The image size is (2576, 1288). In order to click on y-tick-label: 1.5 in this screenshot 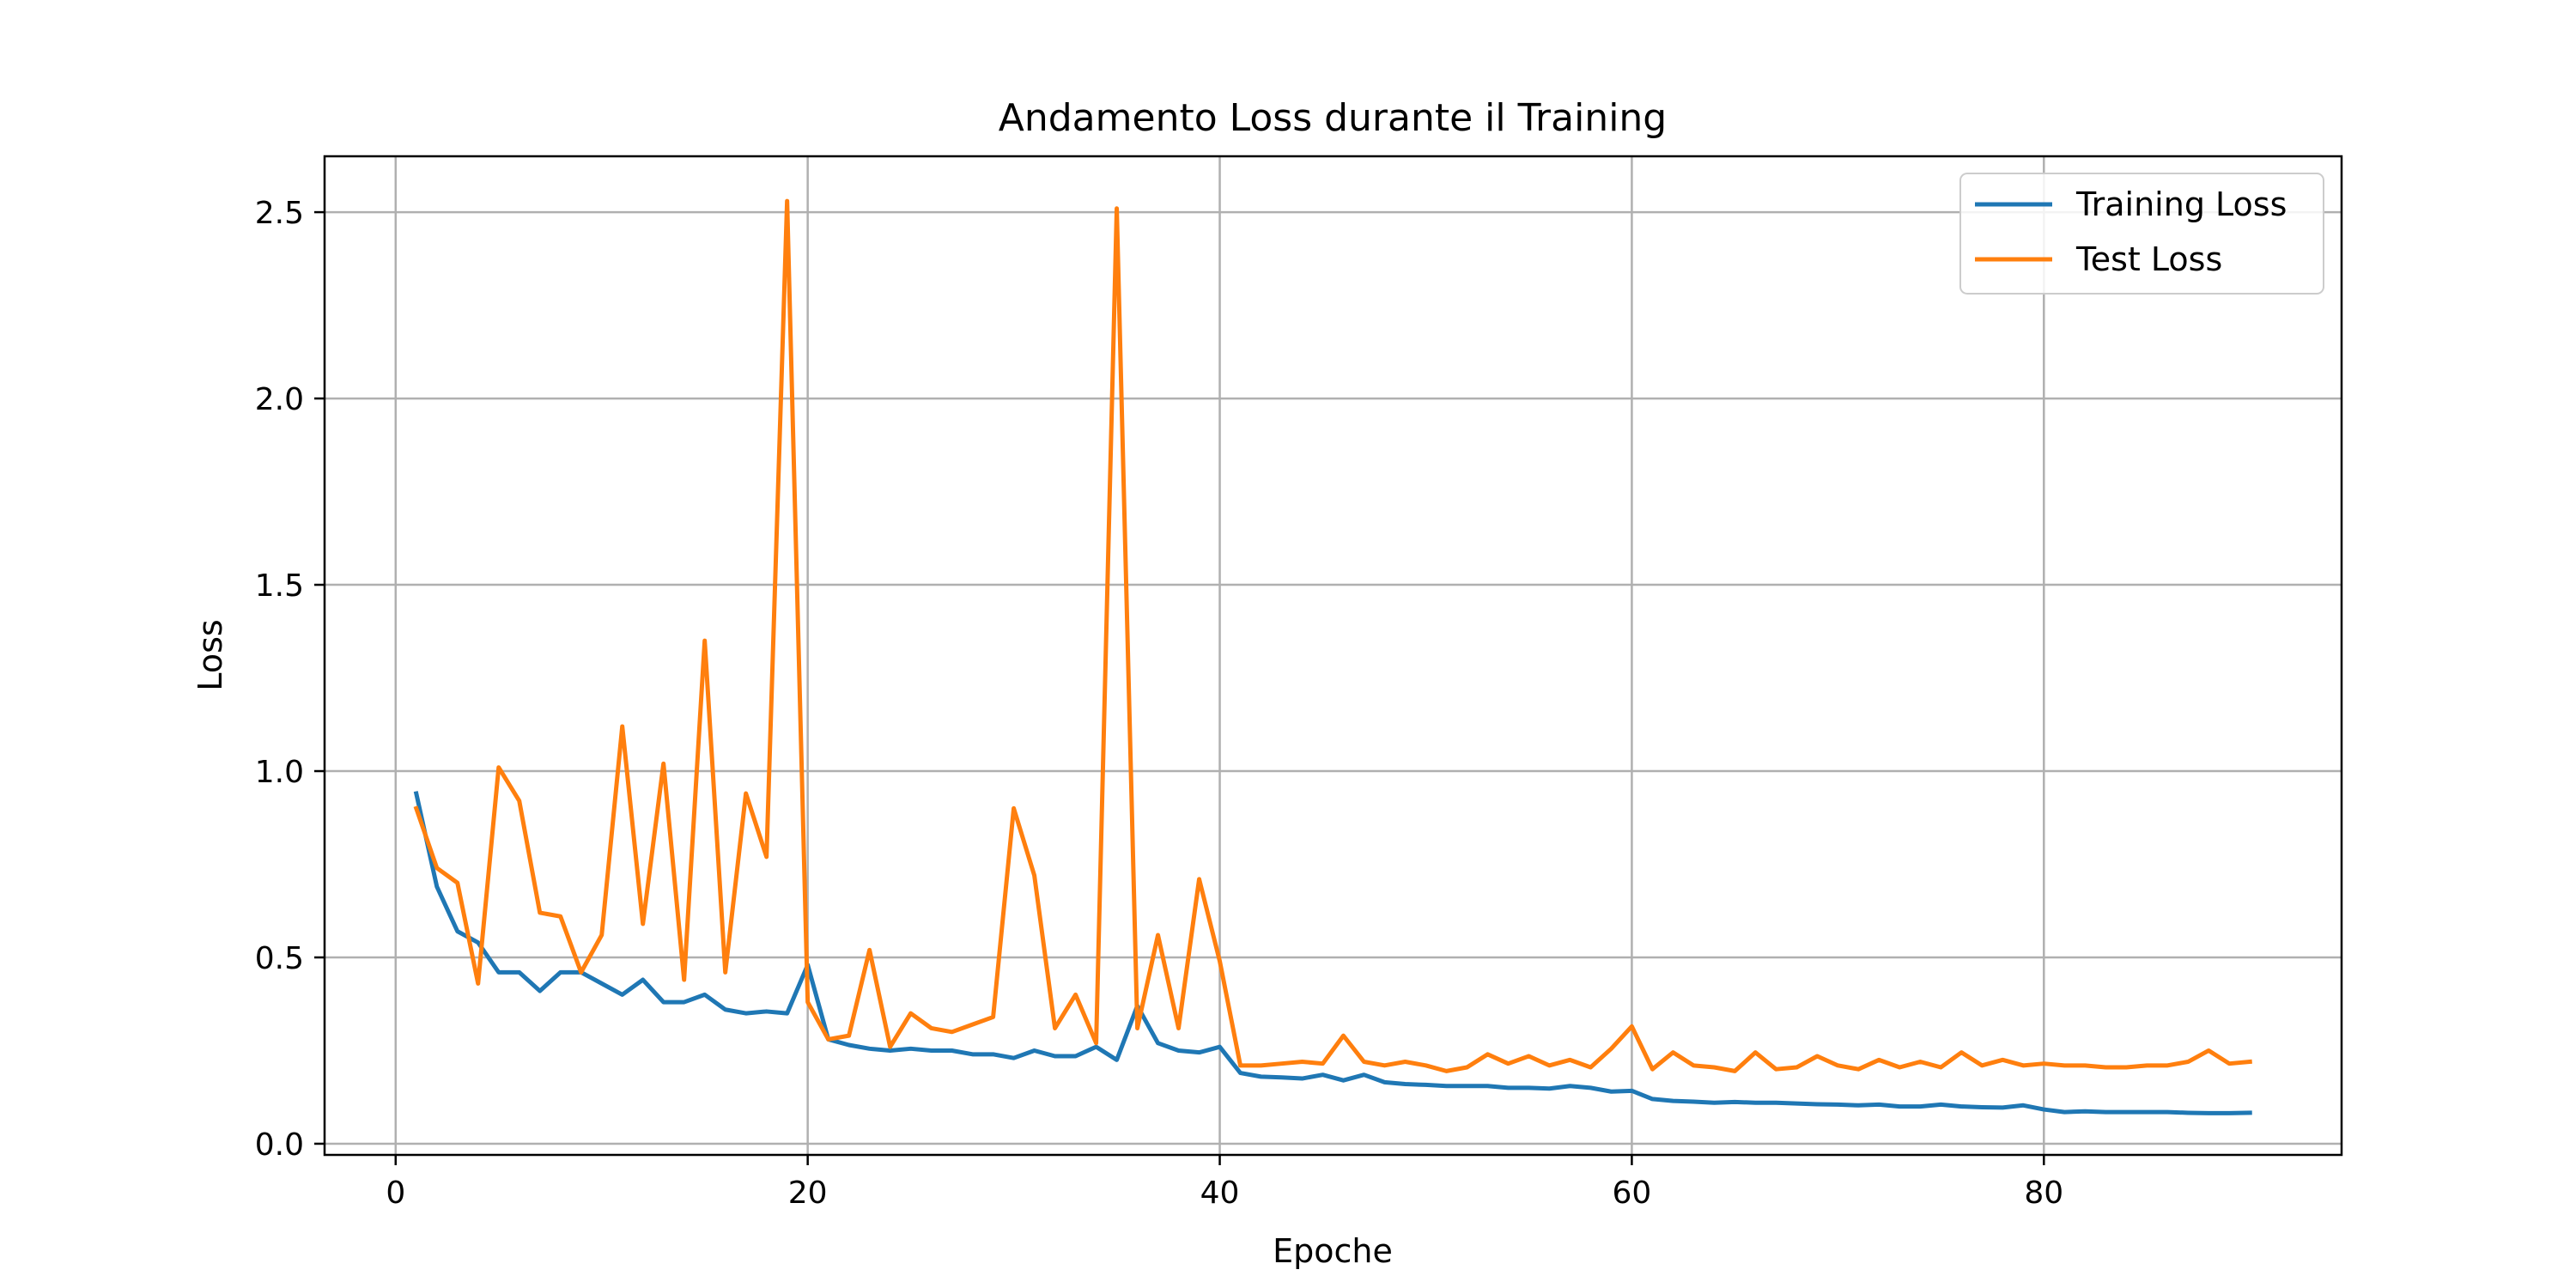, I will do `click(280, 586)`.